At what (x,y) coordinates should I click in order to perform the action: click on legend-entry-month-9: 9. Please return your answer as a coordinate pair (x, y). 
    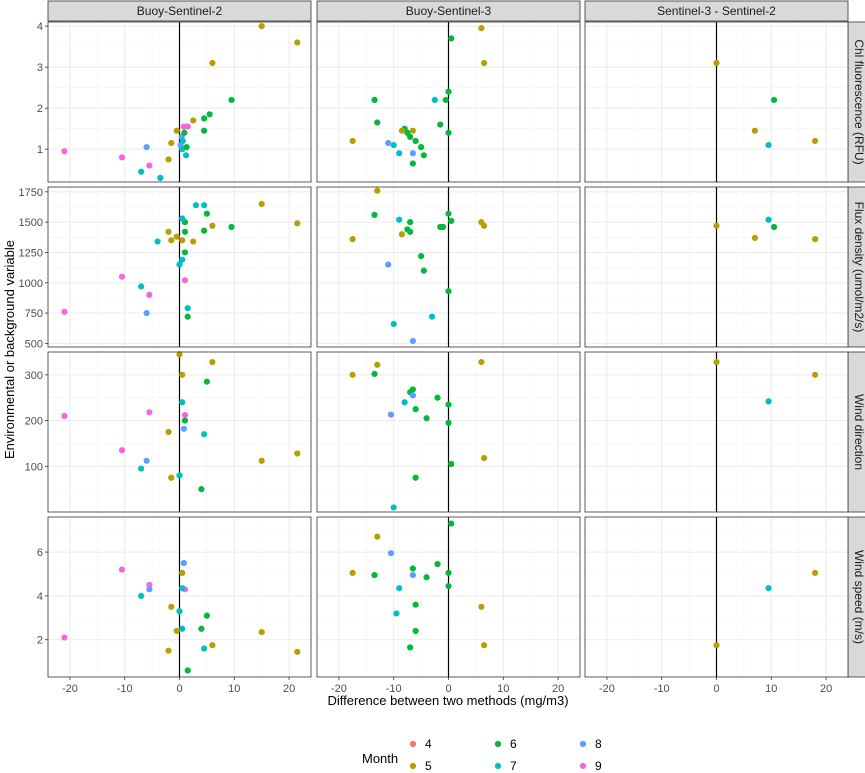
    Looking at the image, I should click on (590, 766).